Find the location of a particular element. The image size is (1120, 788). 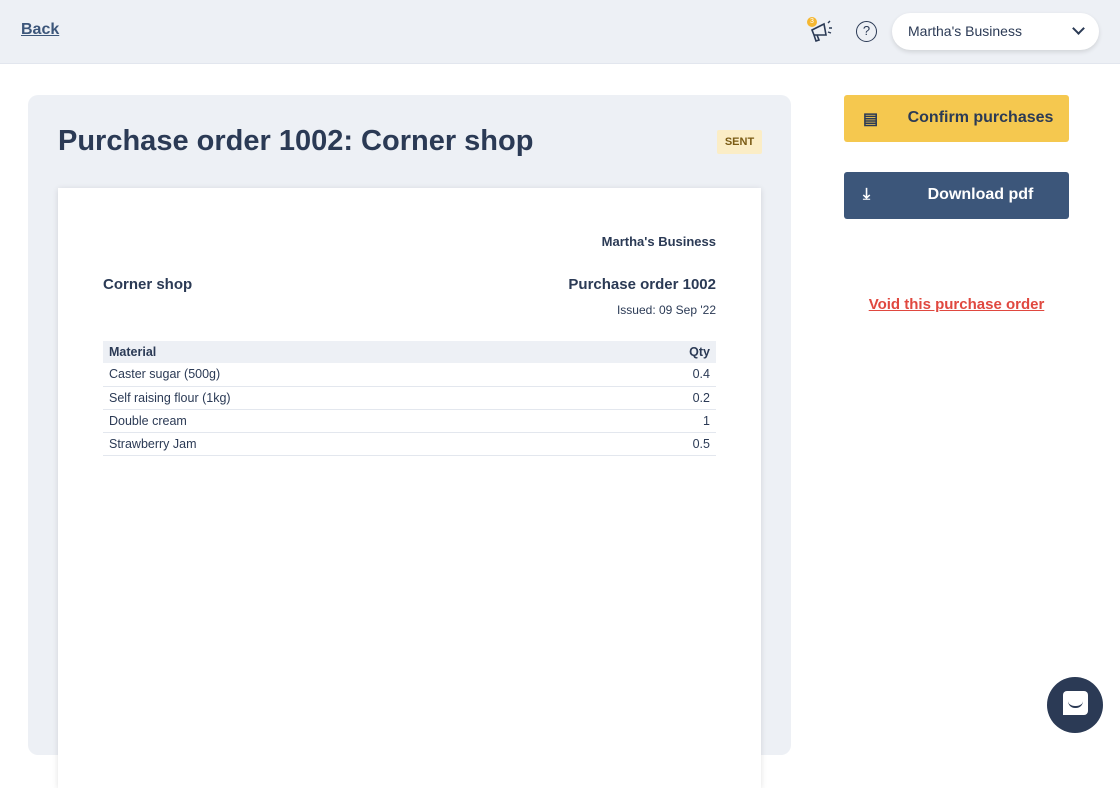

material-cell: Double cream is located at coordinates (349, 421).